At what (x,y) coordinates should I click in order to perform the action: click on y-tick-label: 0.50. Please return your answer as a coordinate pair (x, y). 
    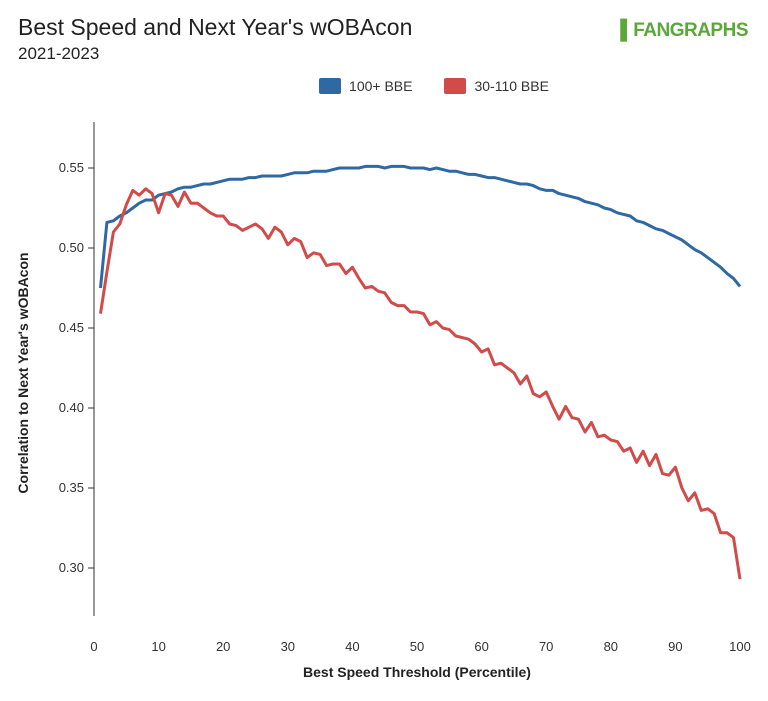
    Looking at the image, I should click on (71, 247).